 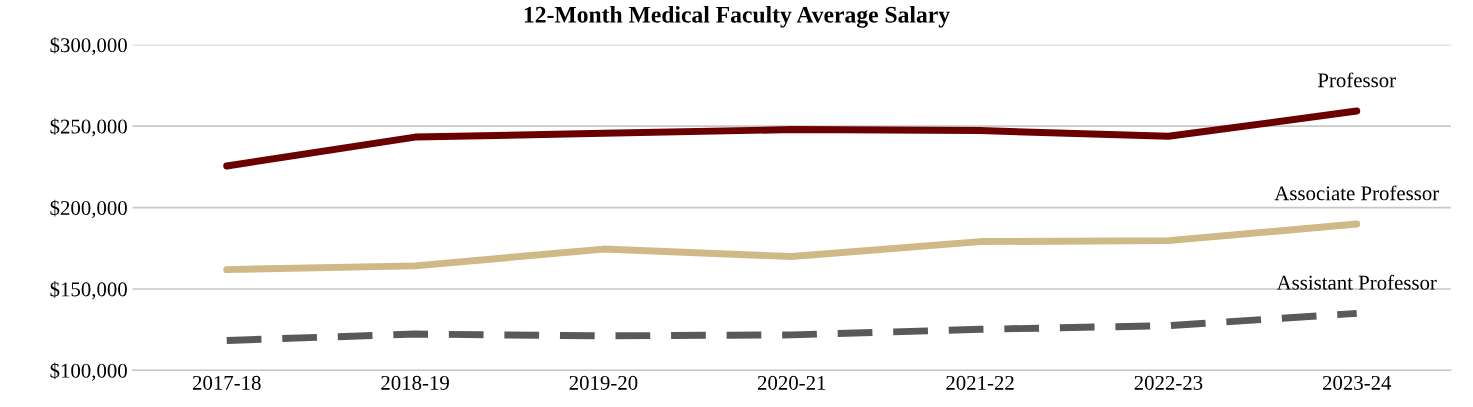 What do you see at coordinates (226, 382) in the screenshot?
I see `x-tick-label: 2017-18` at bounding box center [226, 382].